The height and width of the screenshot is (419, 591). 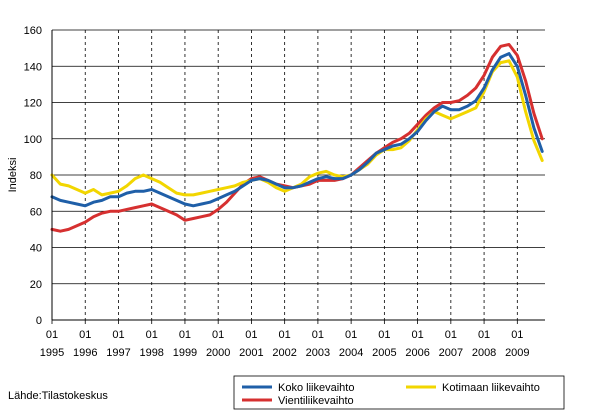 What do you see at coordinates (491, 388) in the screenshot?
I see `legend-label: Kotimaan liikevaihto` at bounding box center [491, 388].